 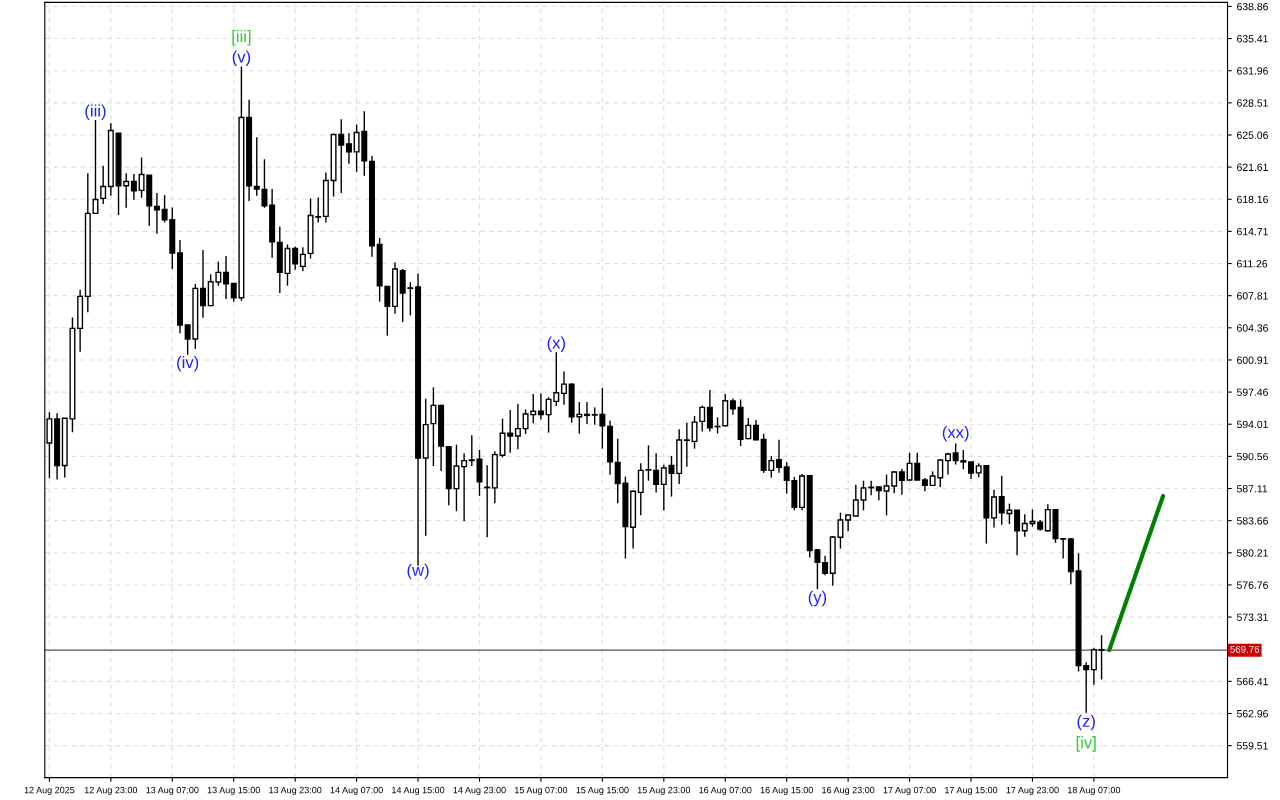 What do you see at coordinates (541, 791) in the screenshot?
I see `x-tick-label: 15 Aug 07:00` at bounding box center [541, 791].